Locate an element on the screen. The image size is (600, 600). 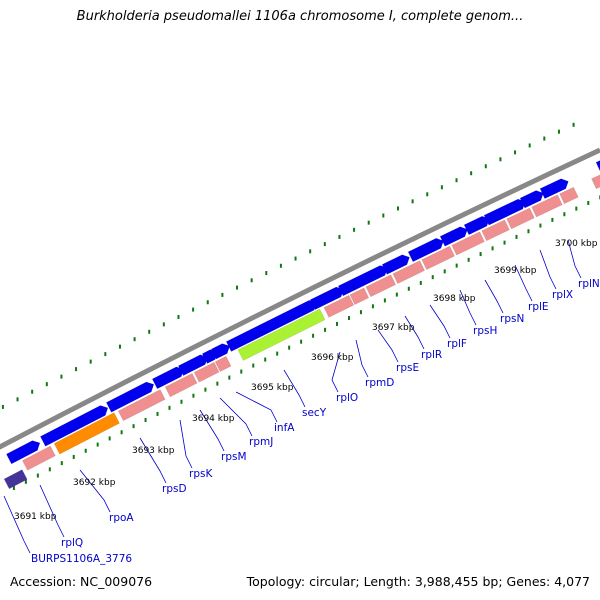
gene-label-rplo: rplO is located at coordinates (347, 398).